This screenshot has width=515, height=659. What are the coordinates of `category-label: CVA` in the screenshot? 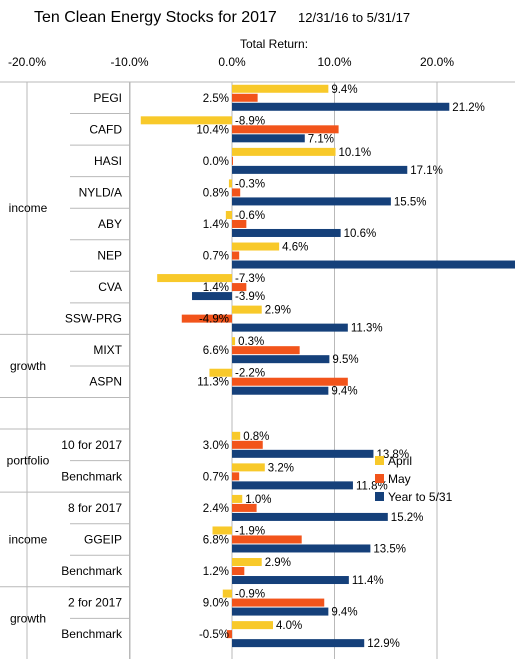 It's located at (110, 287).